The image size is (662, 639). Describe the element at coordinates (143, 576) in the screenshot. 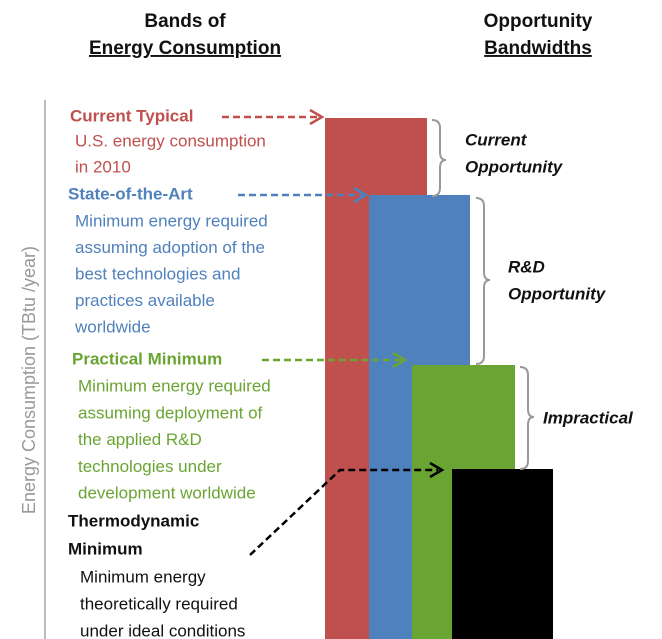

I see `band-description: Minimum energy` at that location.